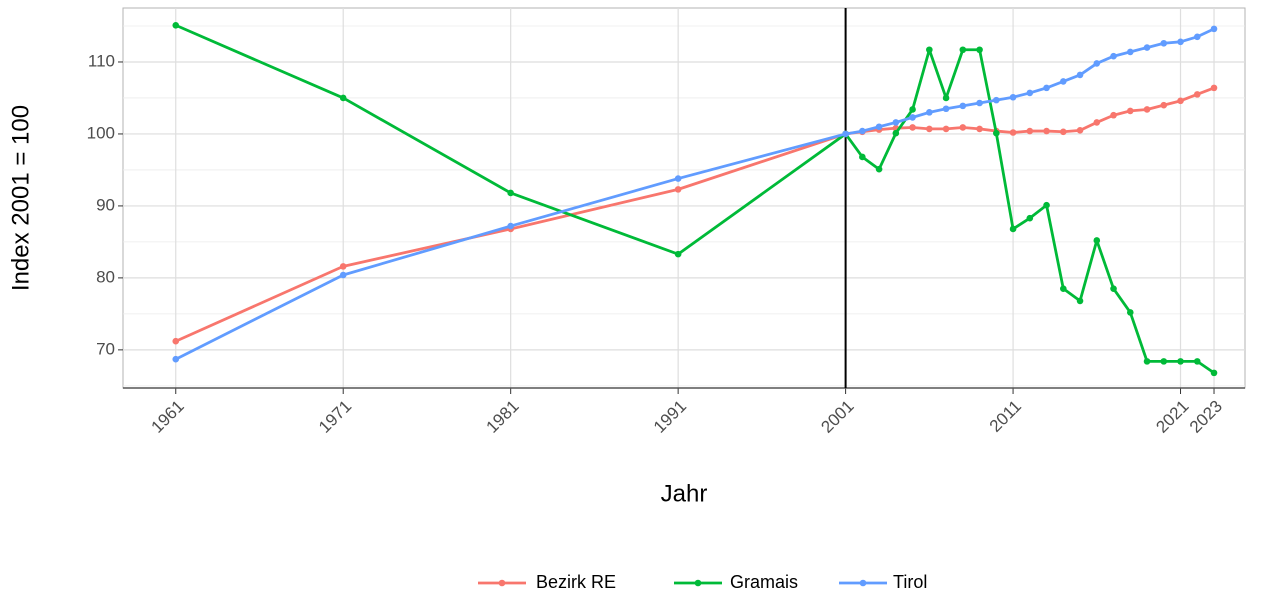  I want to click on y-tick-label: 90, so click(105, 204).